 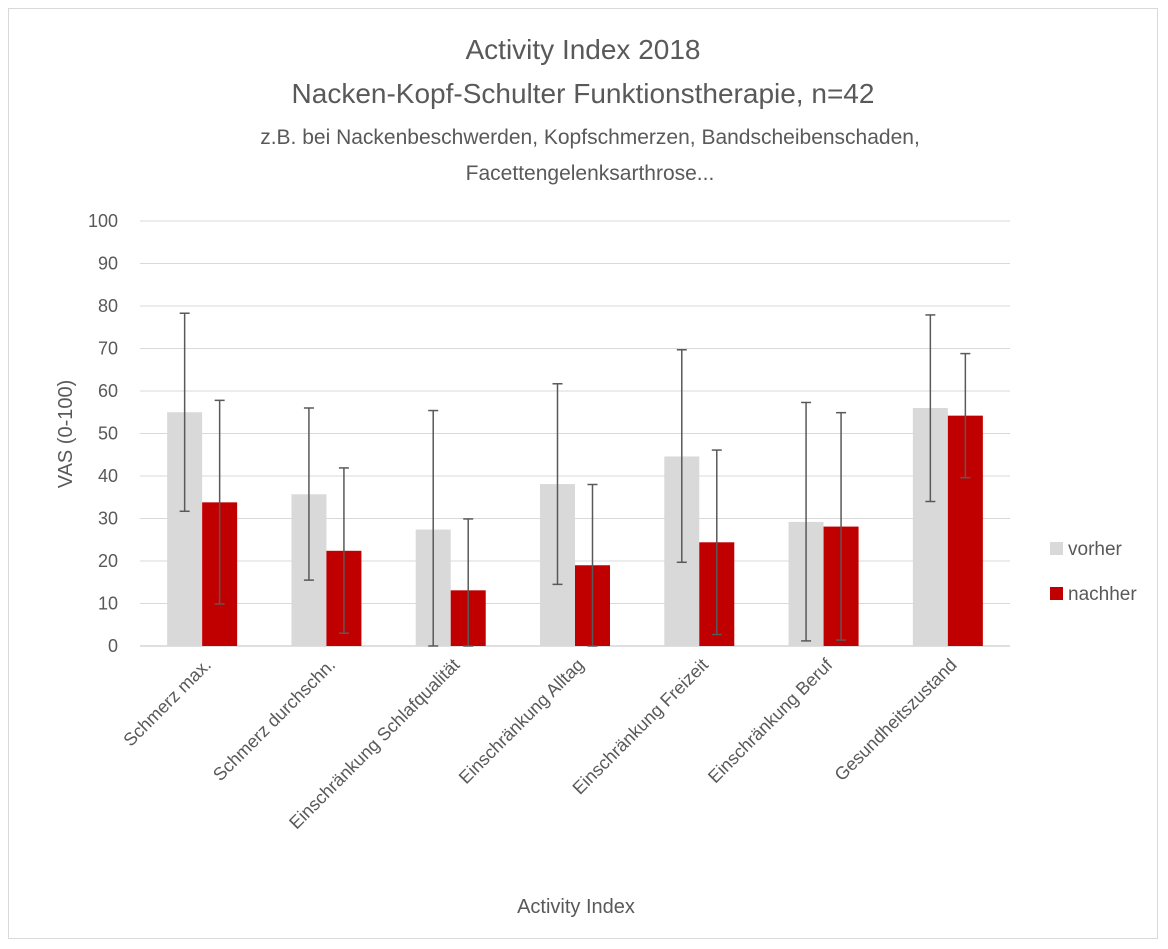 I want to click on x-tick-label: Schmerz durchschn., so click(x=274, y=720).